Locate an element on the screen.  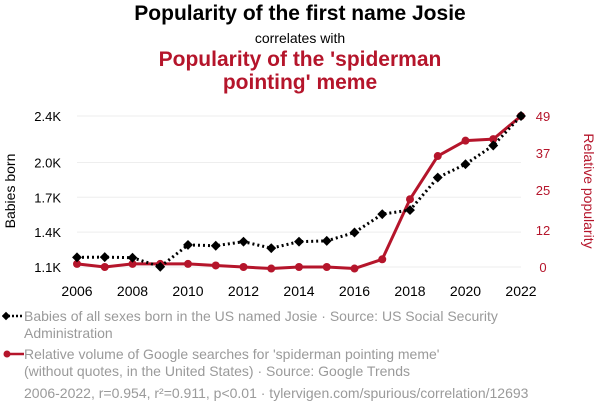
y-axis-left-label: Babies born is located at coordinates (10, 191).